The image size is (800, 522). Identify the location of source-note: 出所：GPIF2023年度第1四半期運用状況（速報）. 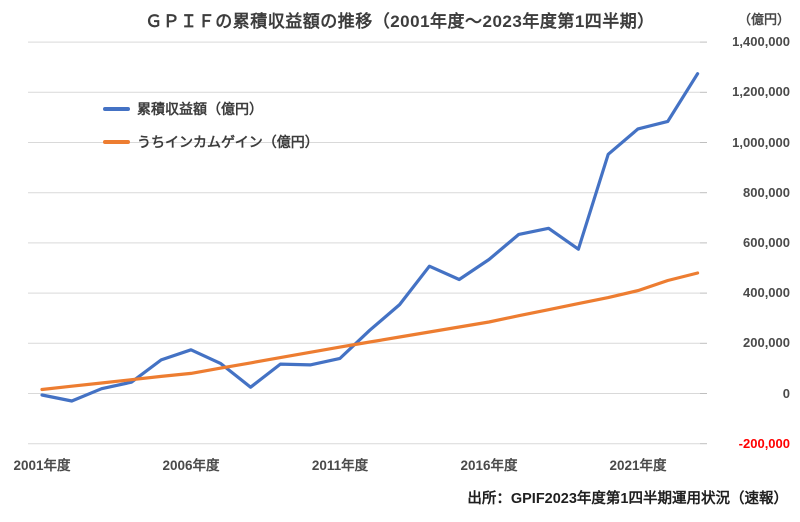
(627, 499).